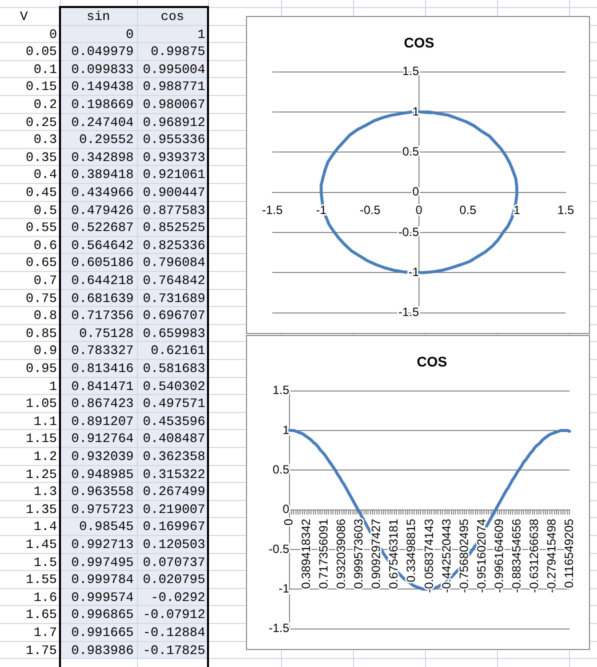  What do you see at coordinates (174, 633) in the screenshot?
I see `data-label: -0.12884` at bounding box center [174, 633].